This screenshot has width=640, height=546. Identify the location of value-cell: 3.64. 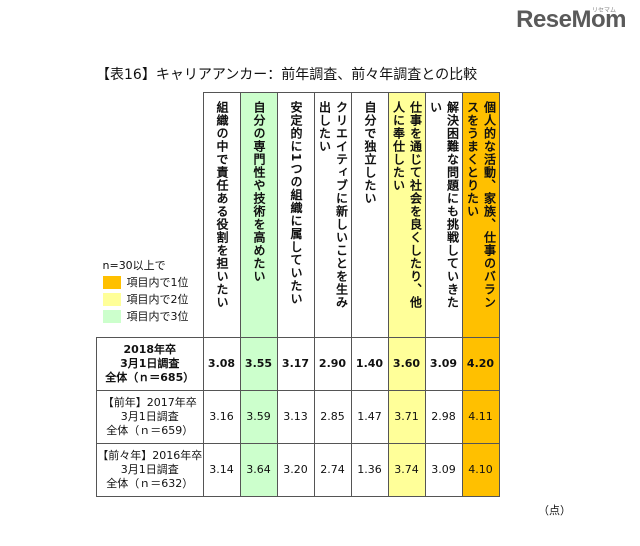
(258, 469).